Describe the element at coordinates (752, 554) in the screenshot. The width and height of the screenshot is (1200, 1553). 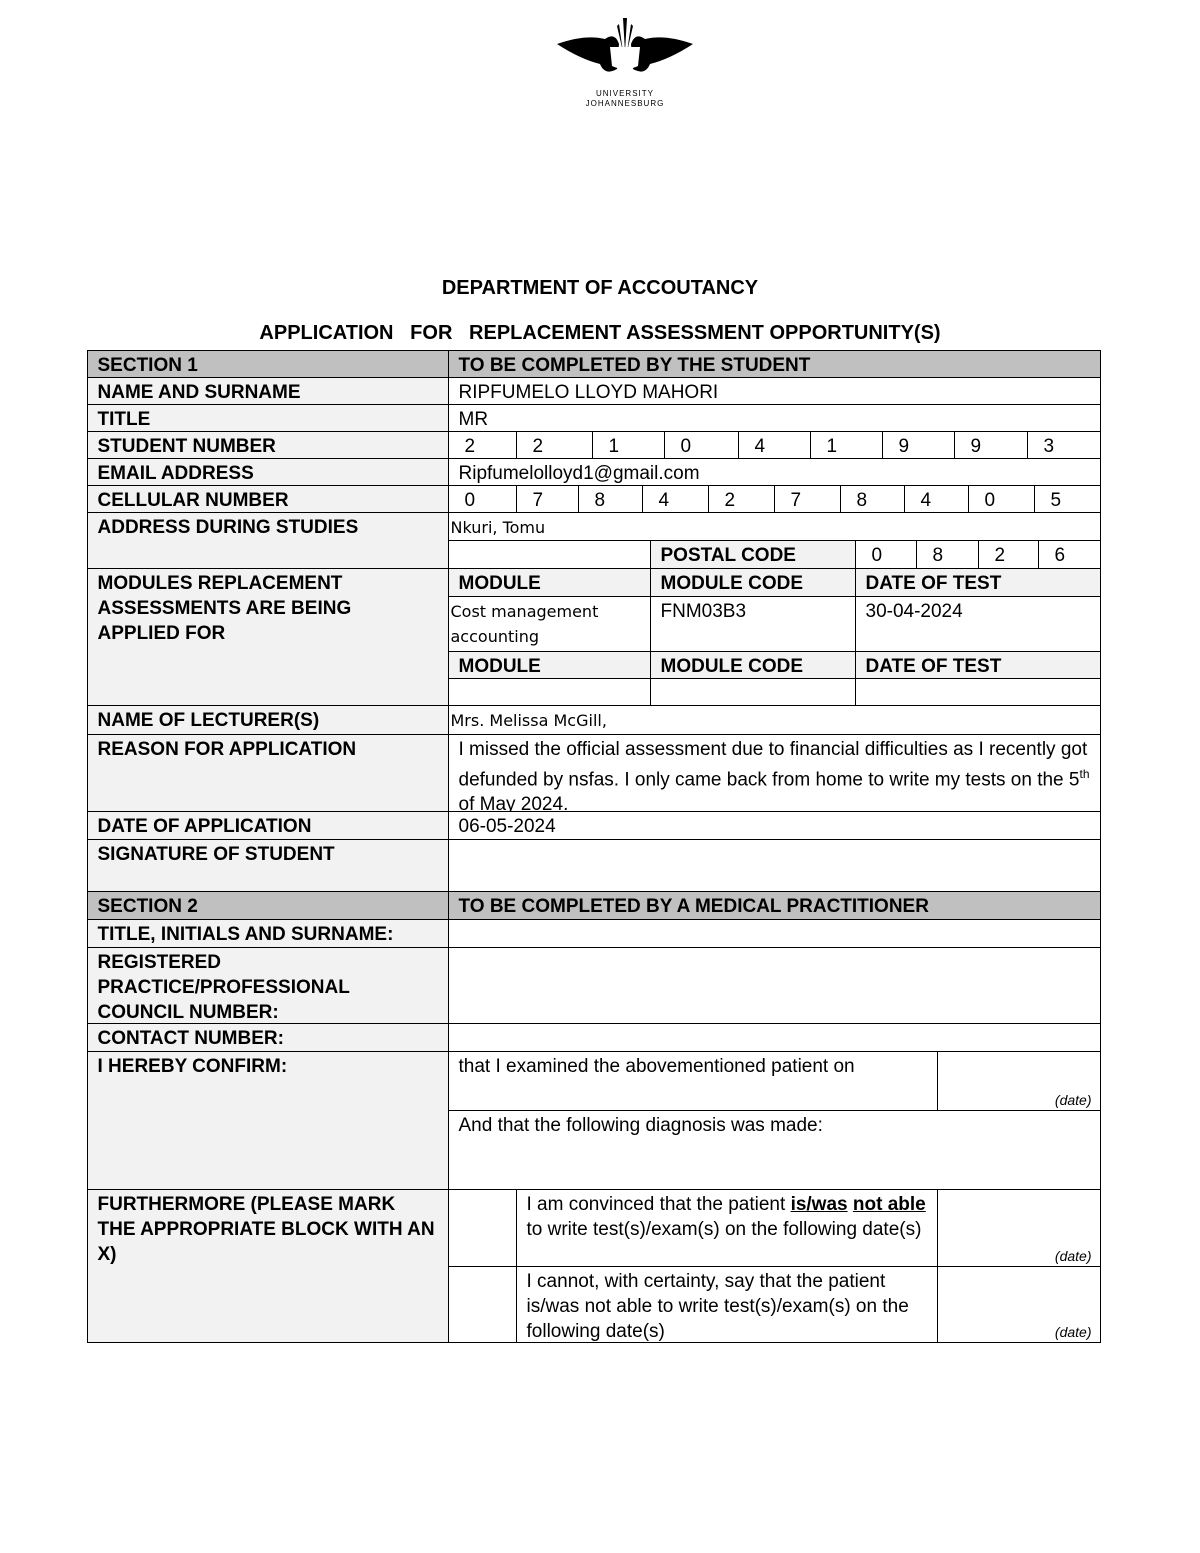
I see `postal-code-label: POSTAL CODE` at that location.